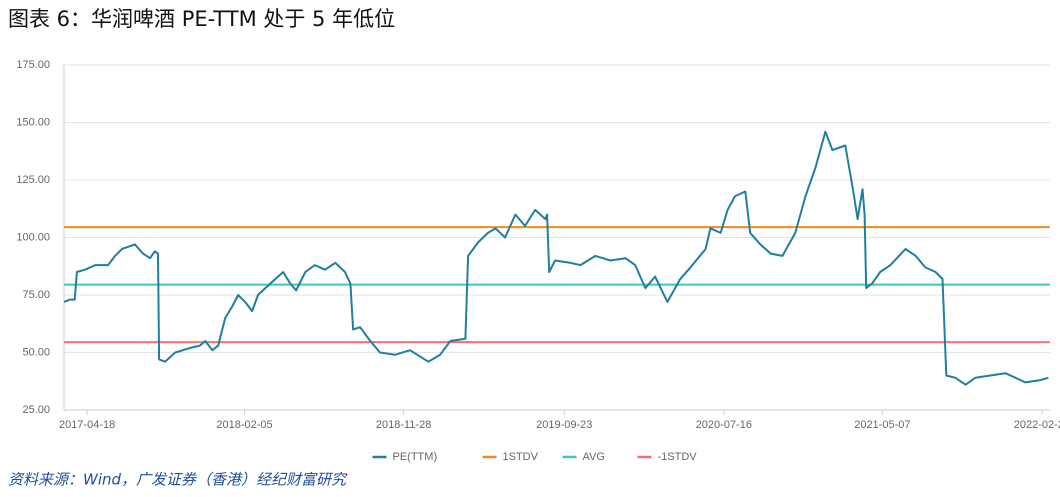 This screenshot has height=497, width=1060. I want to click on x-tick-label: 2019-09-23, so click(564, 425).